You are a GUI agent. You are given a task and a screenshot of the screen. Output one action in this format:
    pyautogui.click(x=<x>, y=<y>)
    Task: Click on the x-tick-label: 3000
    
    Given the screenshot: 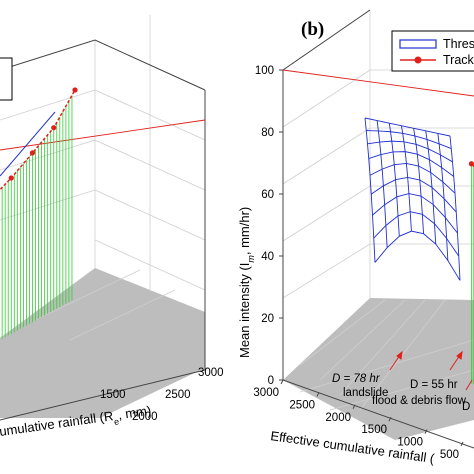 What is the action you would take?
    pyautogui.click(x=266, y=393)
    